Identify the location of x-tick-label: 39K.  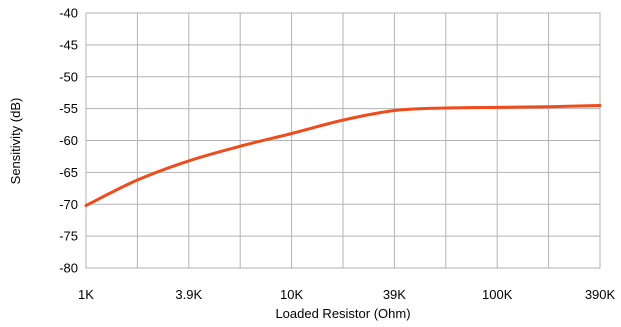
(394, 294).